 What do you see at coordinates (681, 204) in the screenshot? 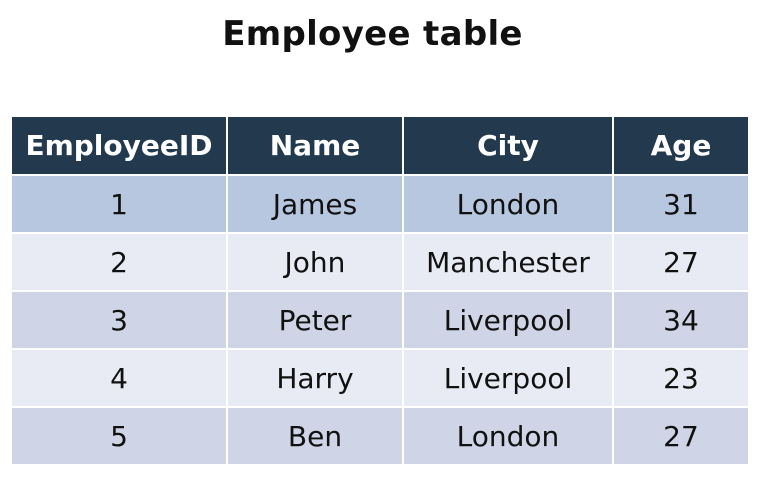
I see `age-cell: 31` at bounding box center [681, 204].